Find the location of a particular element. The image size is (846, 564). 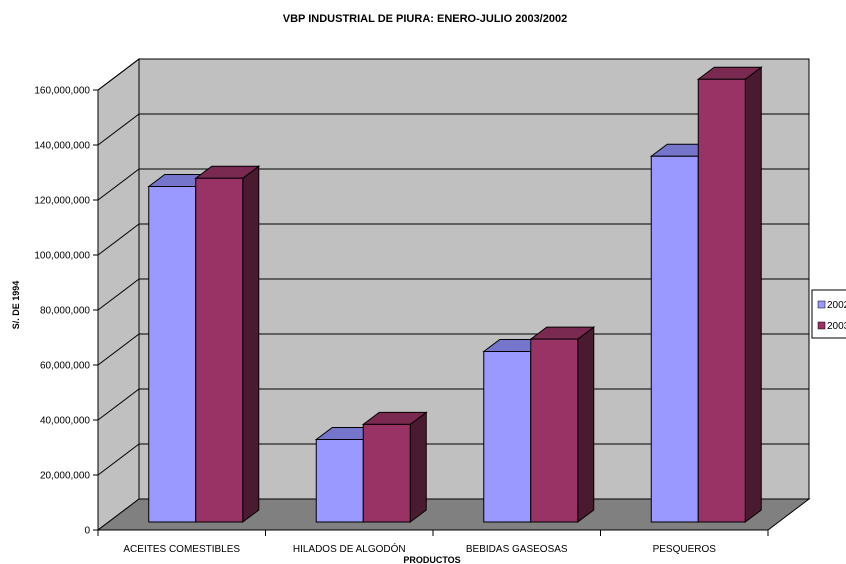

x-tick-label: BEBIDAS GASEOSAS is located at coordinates (517, 549).